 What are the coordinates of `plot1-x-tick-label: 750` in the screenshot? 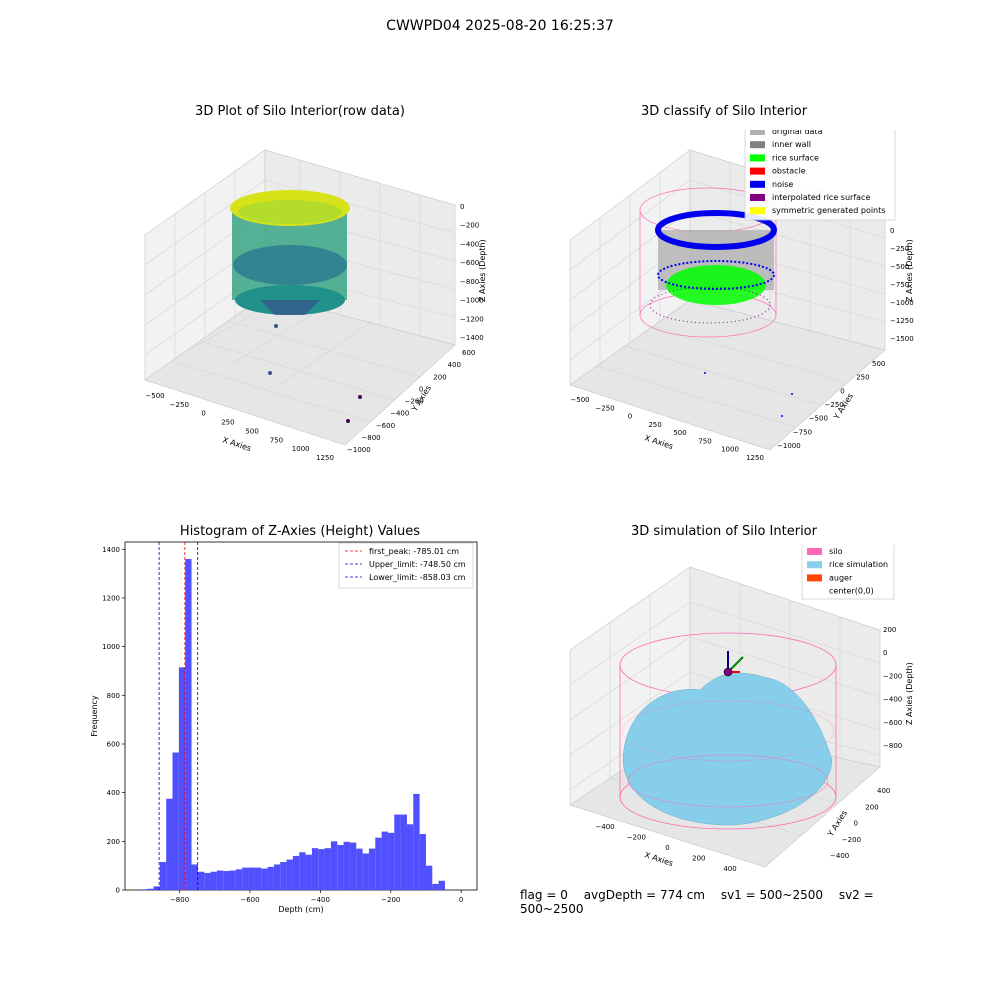 It's located at (276, 440).